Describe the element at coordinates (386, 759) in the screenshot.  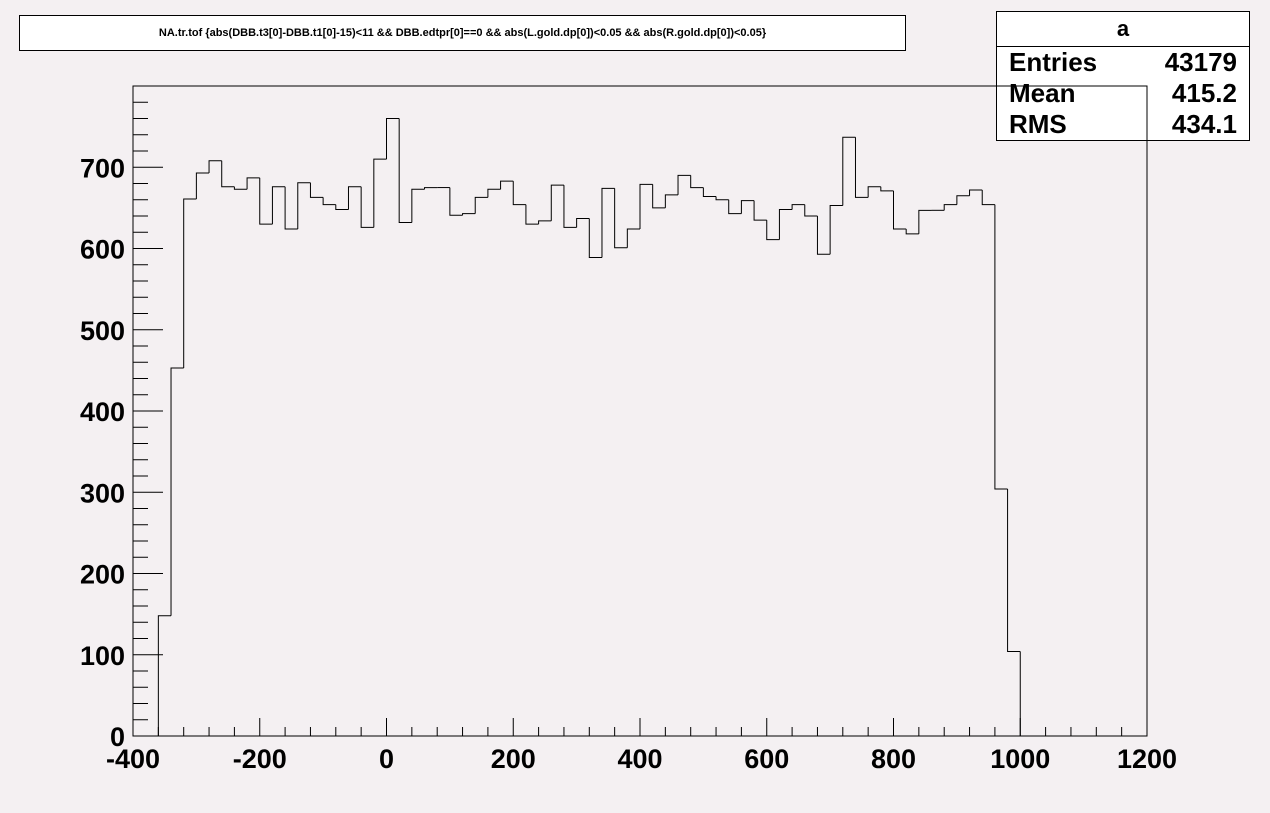
I see `x-tick-label: 0` at that location.